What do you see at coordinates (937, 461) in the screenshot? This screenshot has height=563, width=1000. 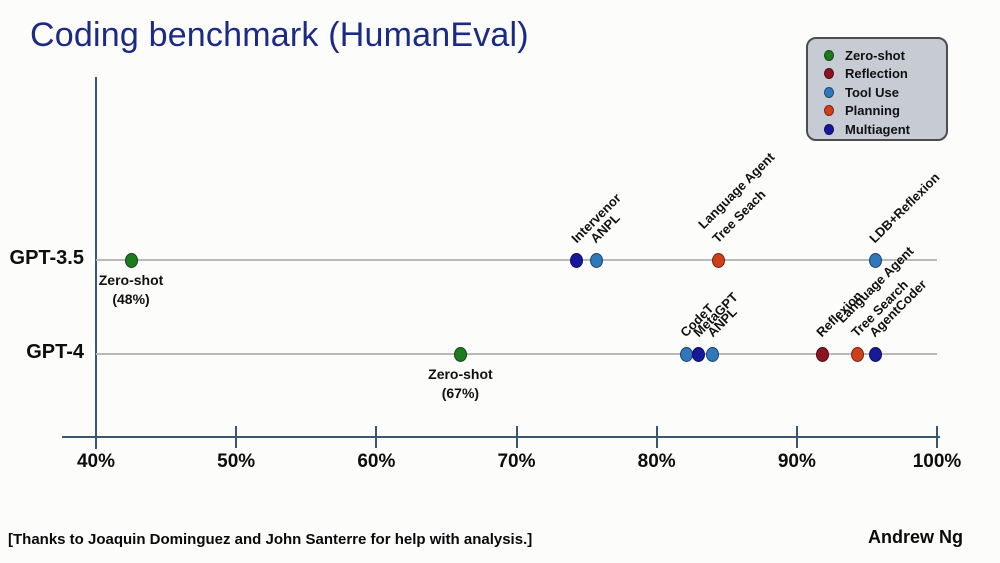 I see `x-axis-tick-label: 100%` at bounding box center [937, 461].